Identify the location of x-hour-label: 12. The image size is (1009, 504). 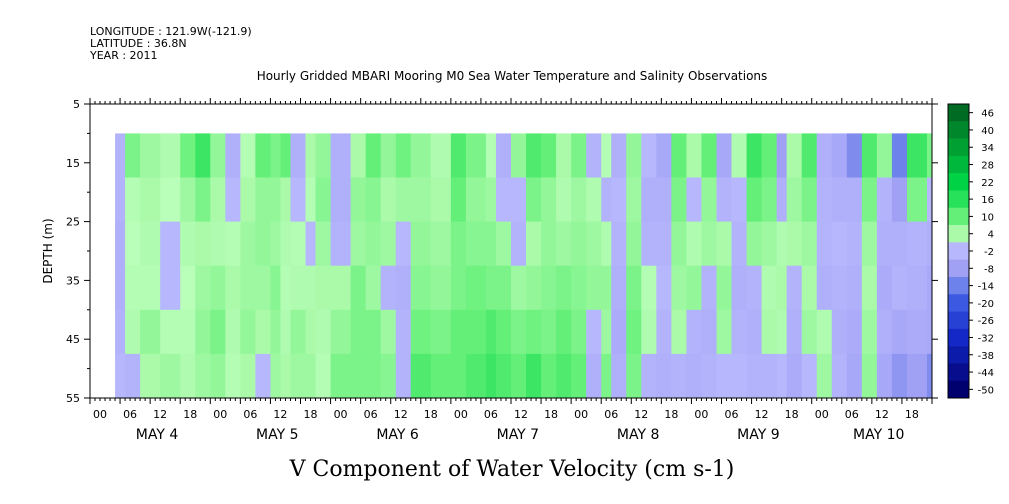
(401, 414).